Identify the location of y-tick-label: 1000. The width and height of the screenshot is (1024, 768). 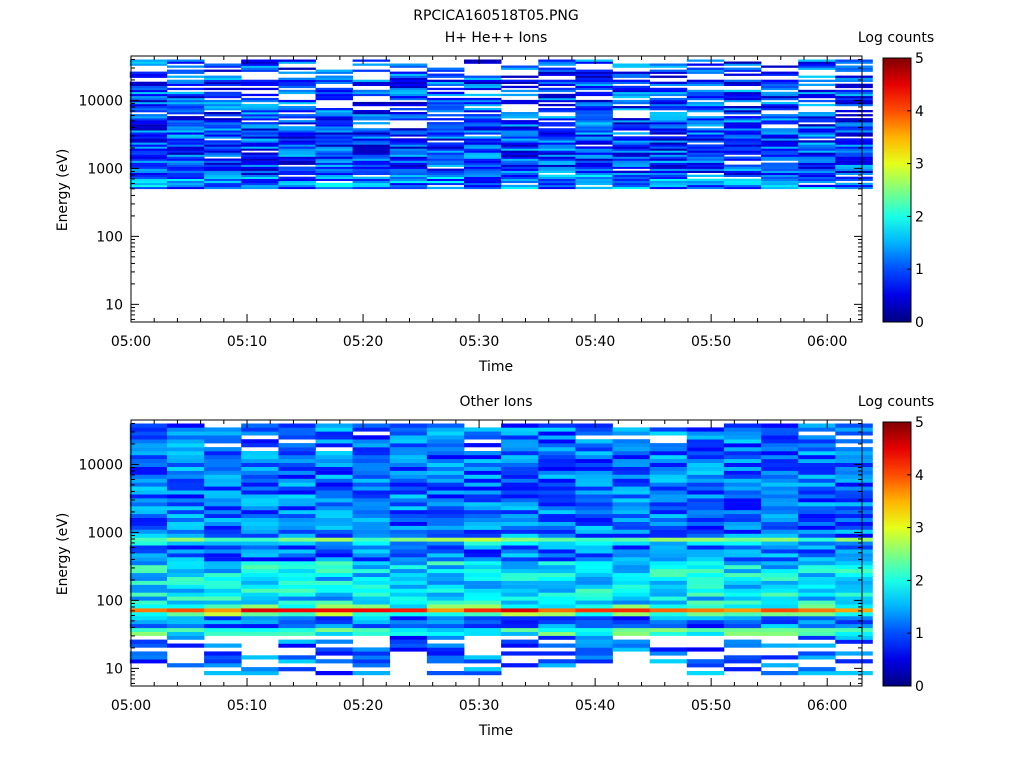
(105, 533).